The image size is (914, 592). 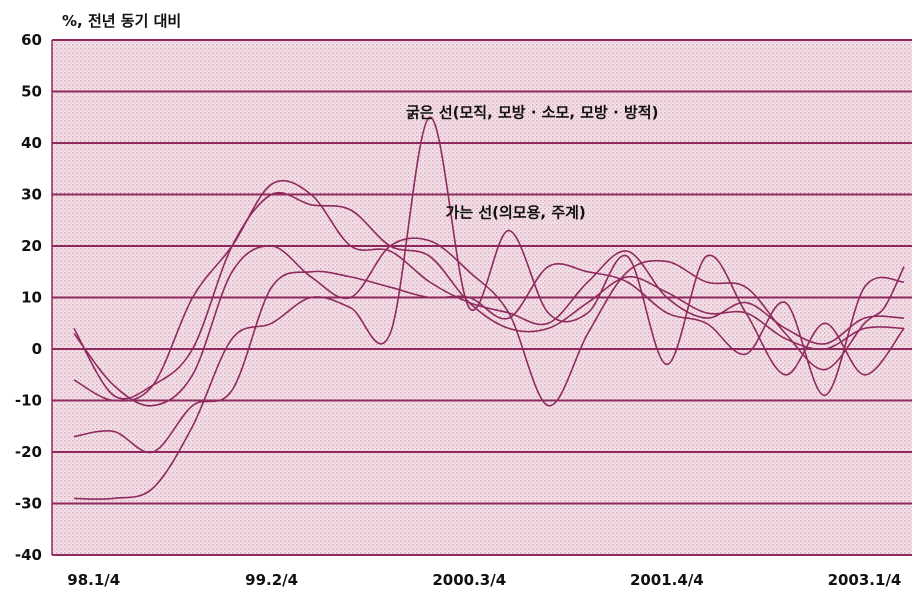 I want to click on x-tick-label: 2003.1/4, so click(x=865, y=580).